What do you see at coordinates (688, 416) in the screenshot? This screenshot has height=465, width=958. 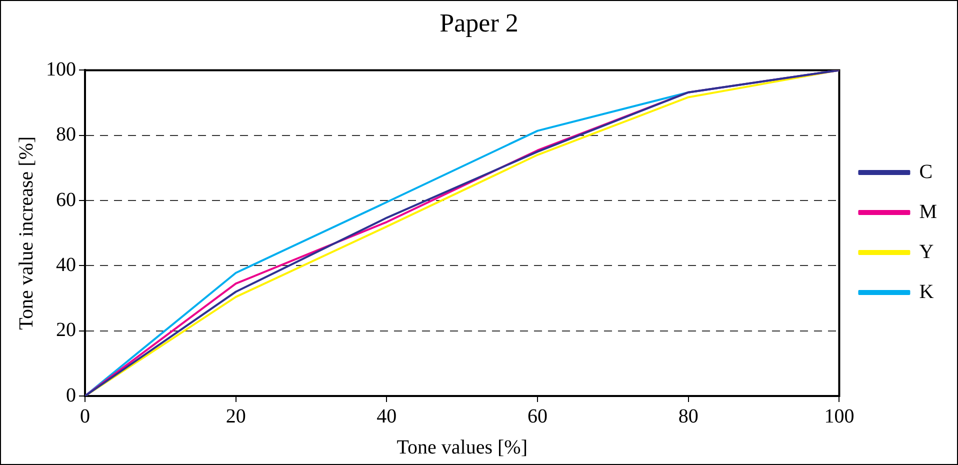 I see `x-tick-label: 80` at bounding box center [688, 416].